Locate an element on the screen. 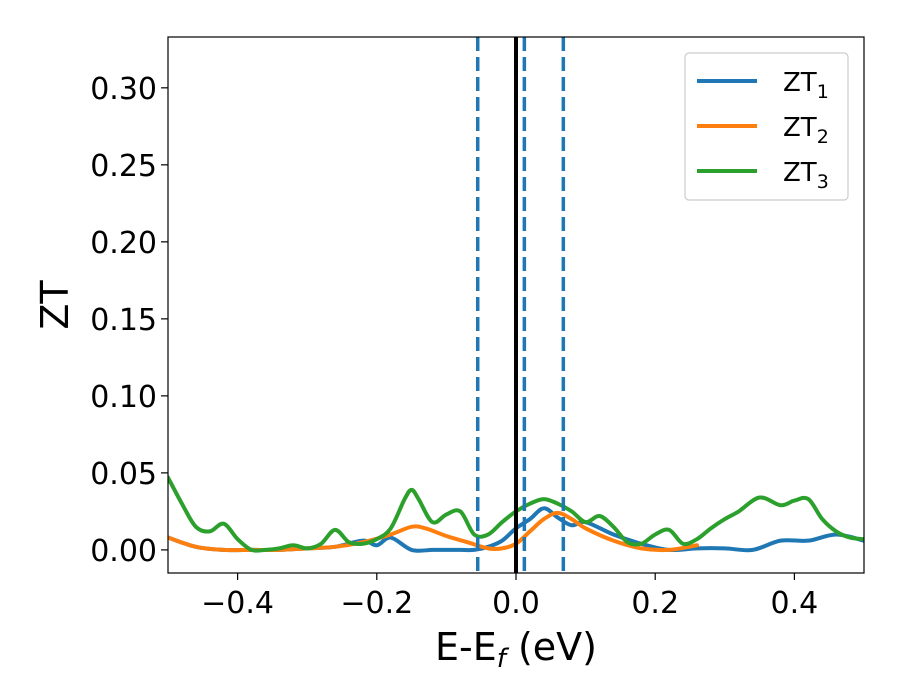  x-tick-label: 0.2 is located at coordinates (655, 603).